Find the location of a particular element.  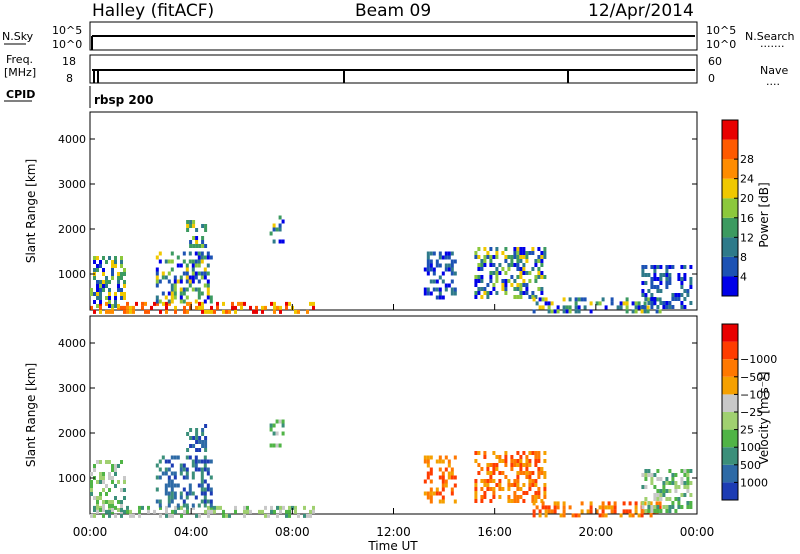

velocity-colorbar-label-6: −500 is located at coordinates (755, 377).